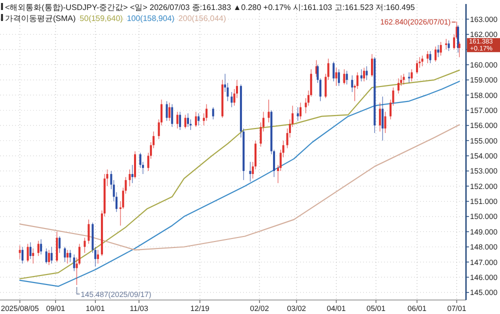  I want to click on chart-title: <해외통화(통합)-USDJPY-중간값> <일> 2026/07/03 종:161.383 ▲0.280 +0.17% 시:161.103 고:161.523 저:160.495, so click(210, 7).